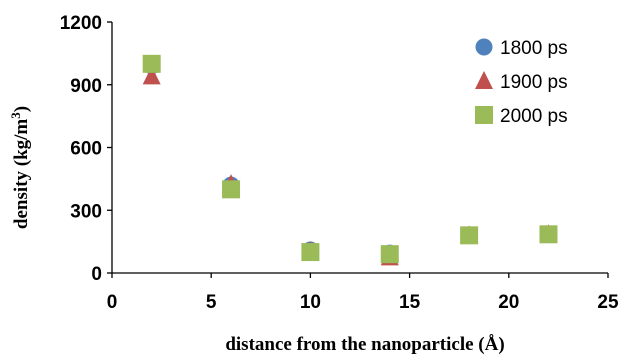  What do you see at coordinates (508, 302) in the screenshot?
I see `x-tick-label: 20` at bounding box center [508, 302].